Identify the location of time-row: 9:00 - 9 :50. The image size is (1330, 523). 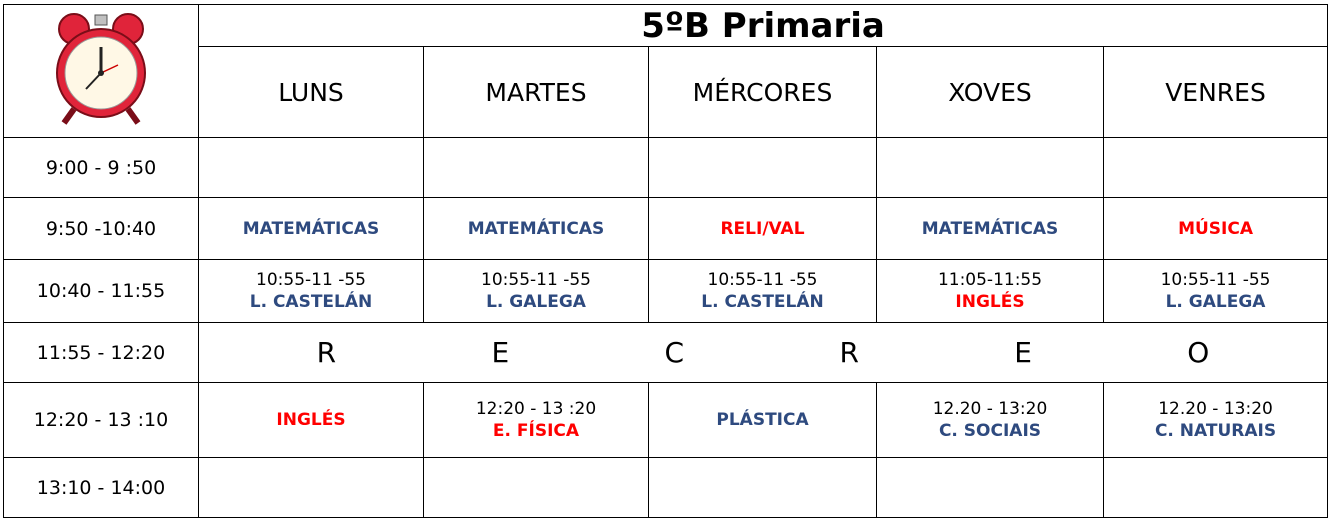
(666, 167).